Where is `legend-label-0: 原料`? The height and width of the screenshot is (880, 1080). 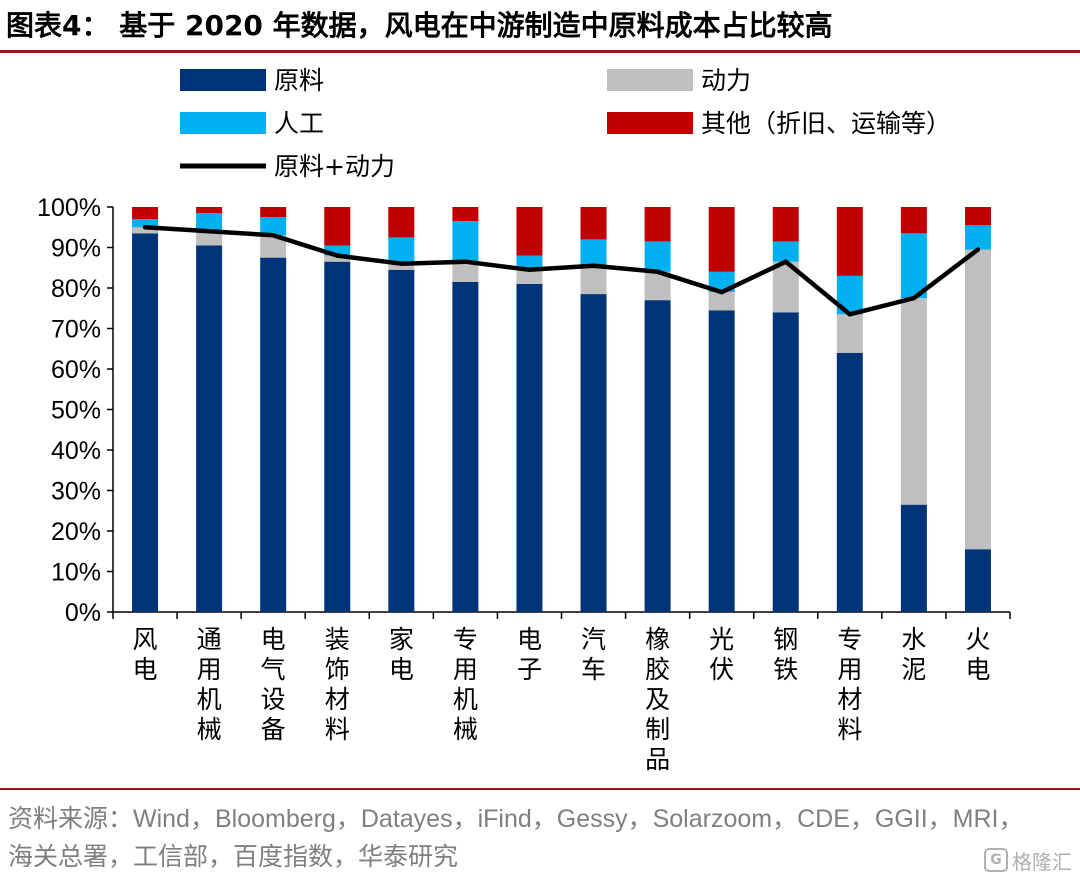
legend-label-0: 原料 is located at coordinates (299, 80).